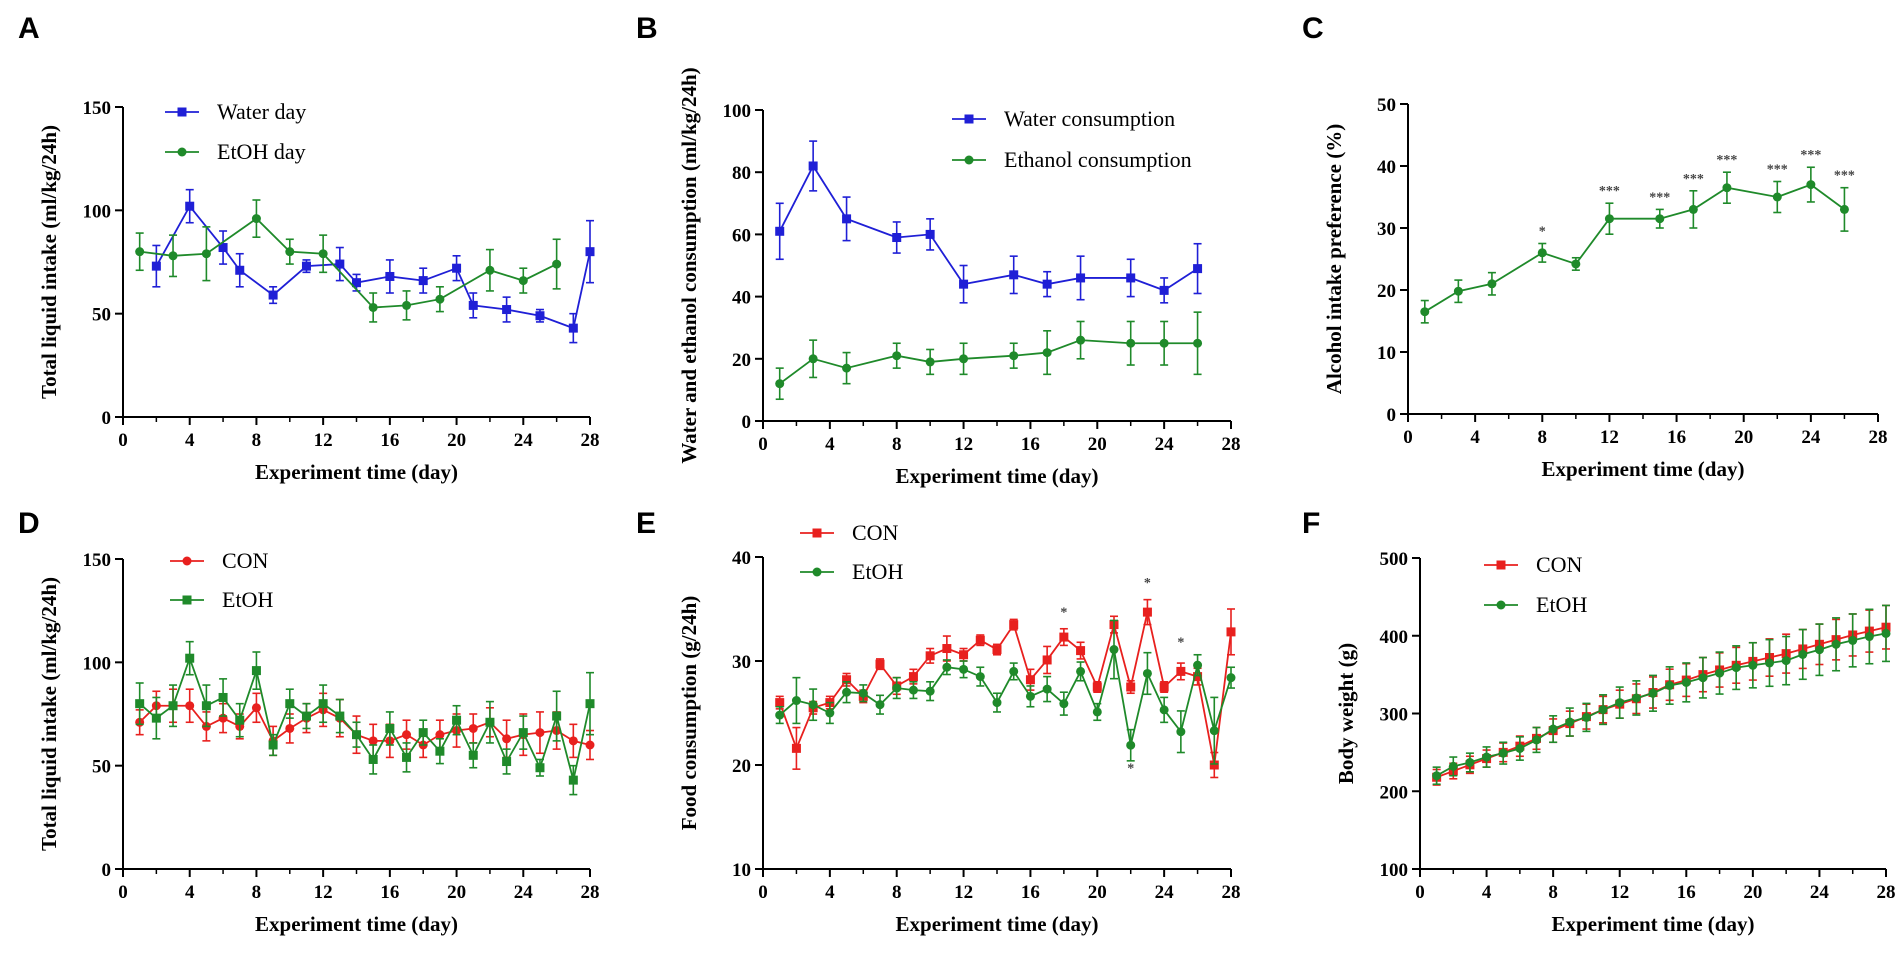 Image resolution: width=1904 pixels, height=954 pixels. What do you see at coordinates (29, 28) in the screenshot?
I see `panel-letter: A` at bounding box center [29, 28].